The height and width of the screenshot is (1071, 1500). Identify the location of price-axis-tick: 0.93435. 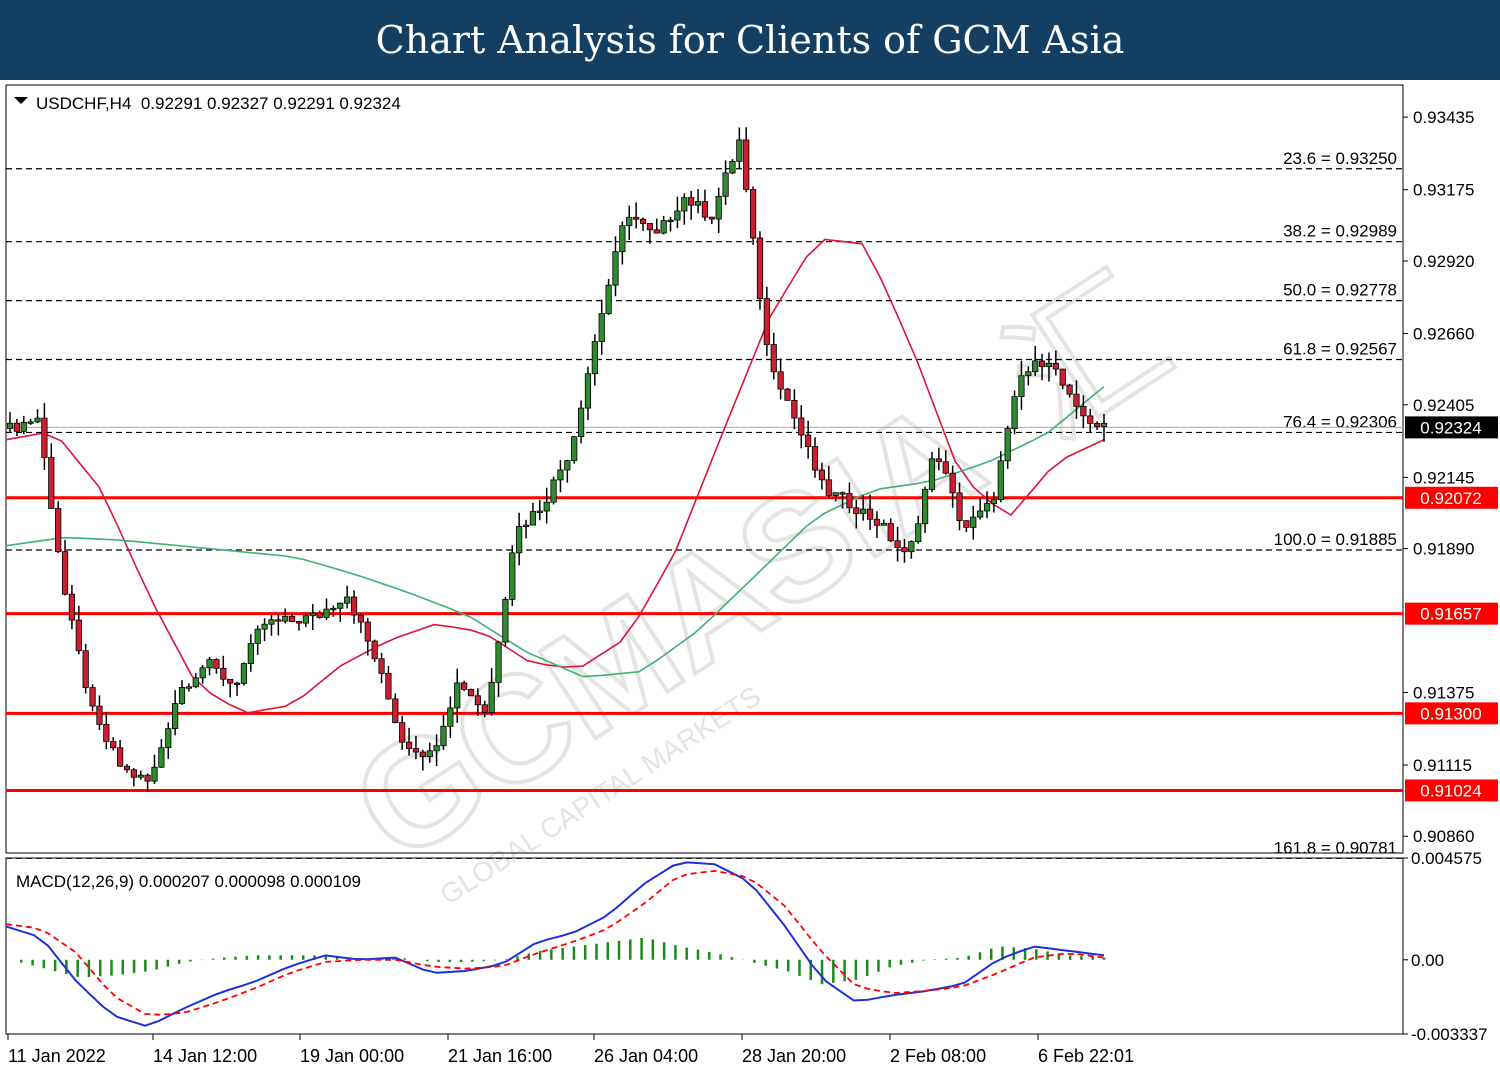
(1443, 117).